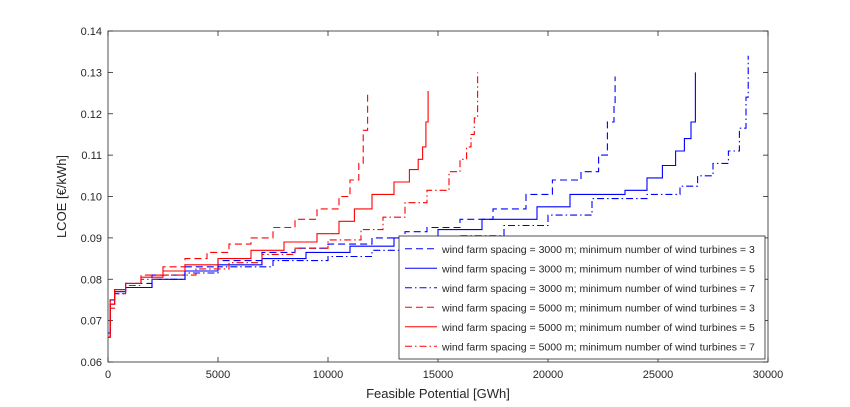 This screenshot has height=407, width=850. What do you see at coordinates (91, 322) in the screenshot?
I see `y-tick-label: 0.07` at bounding box center [91, 322].